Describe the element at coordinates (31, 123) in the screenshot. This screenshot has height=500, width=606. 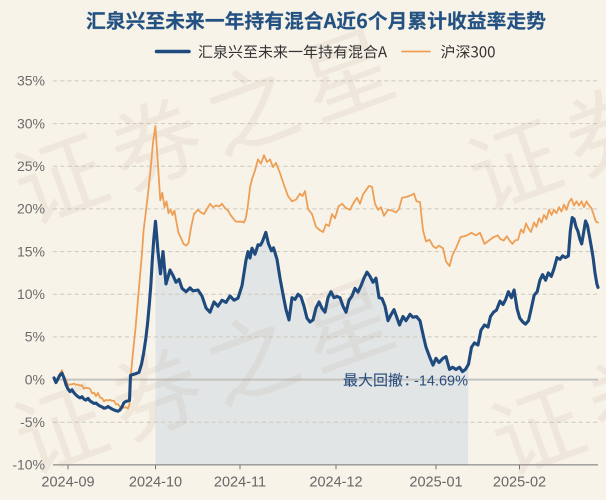
I see `svg-text: 30%` at that location.